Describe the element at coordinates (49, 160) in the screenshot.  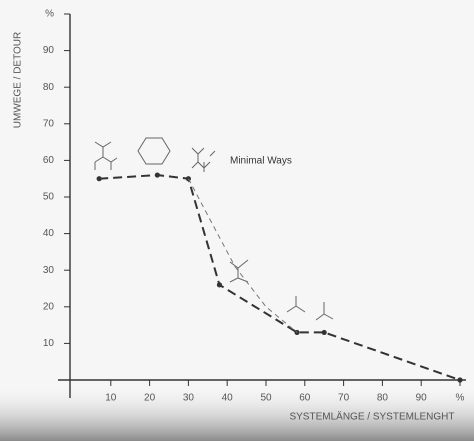
I see `y-tick-label: 60` at that location.